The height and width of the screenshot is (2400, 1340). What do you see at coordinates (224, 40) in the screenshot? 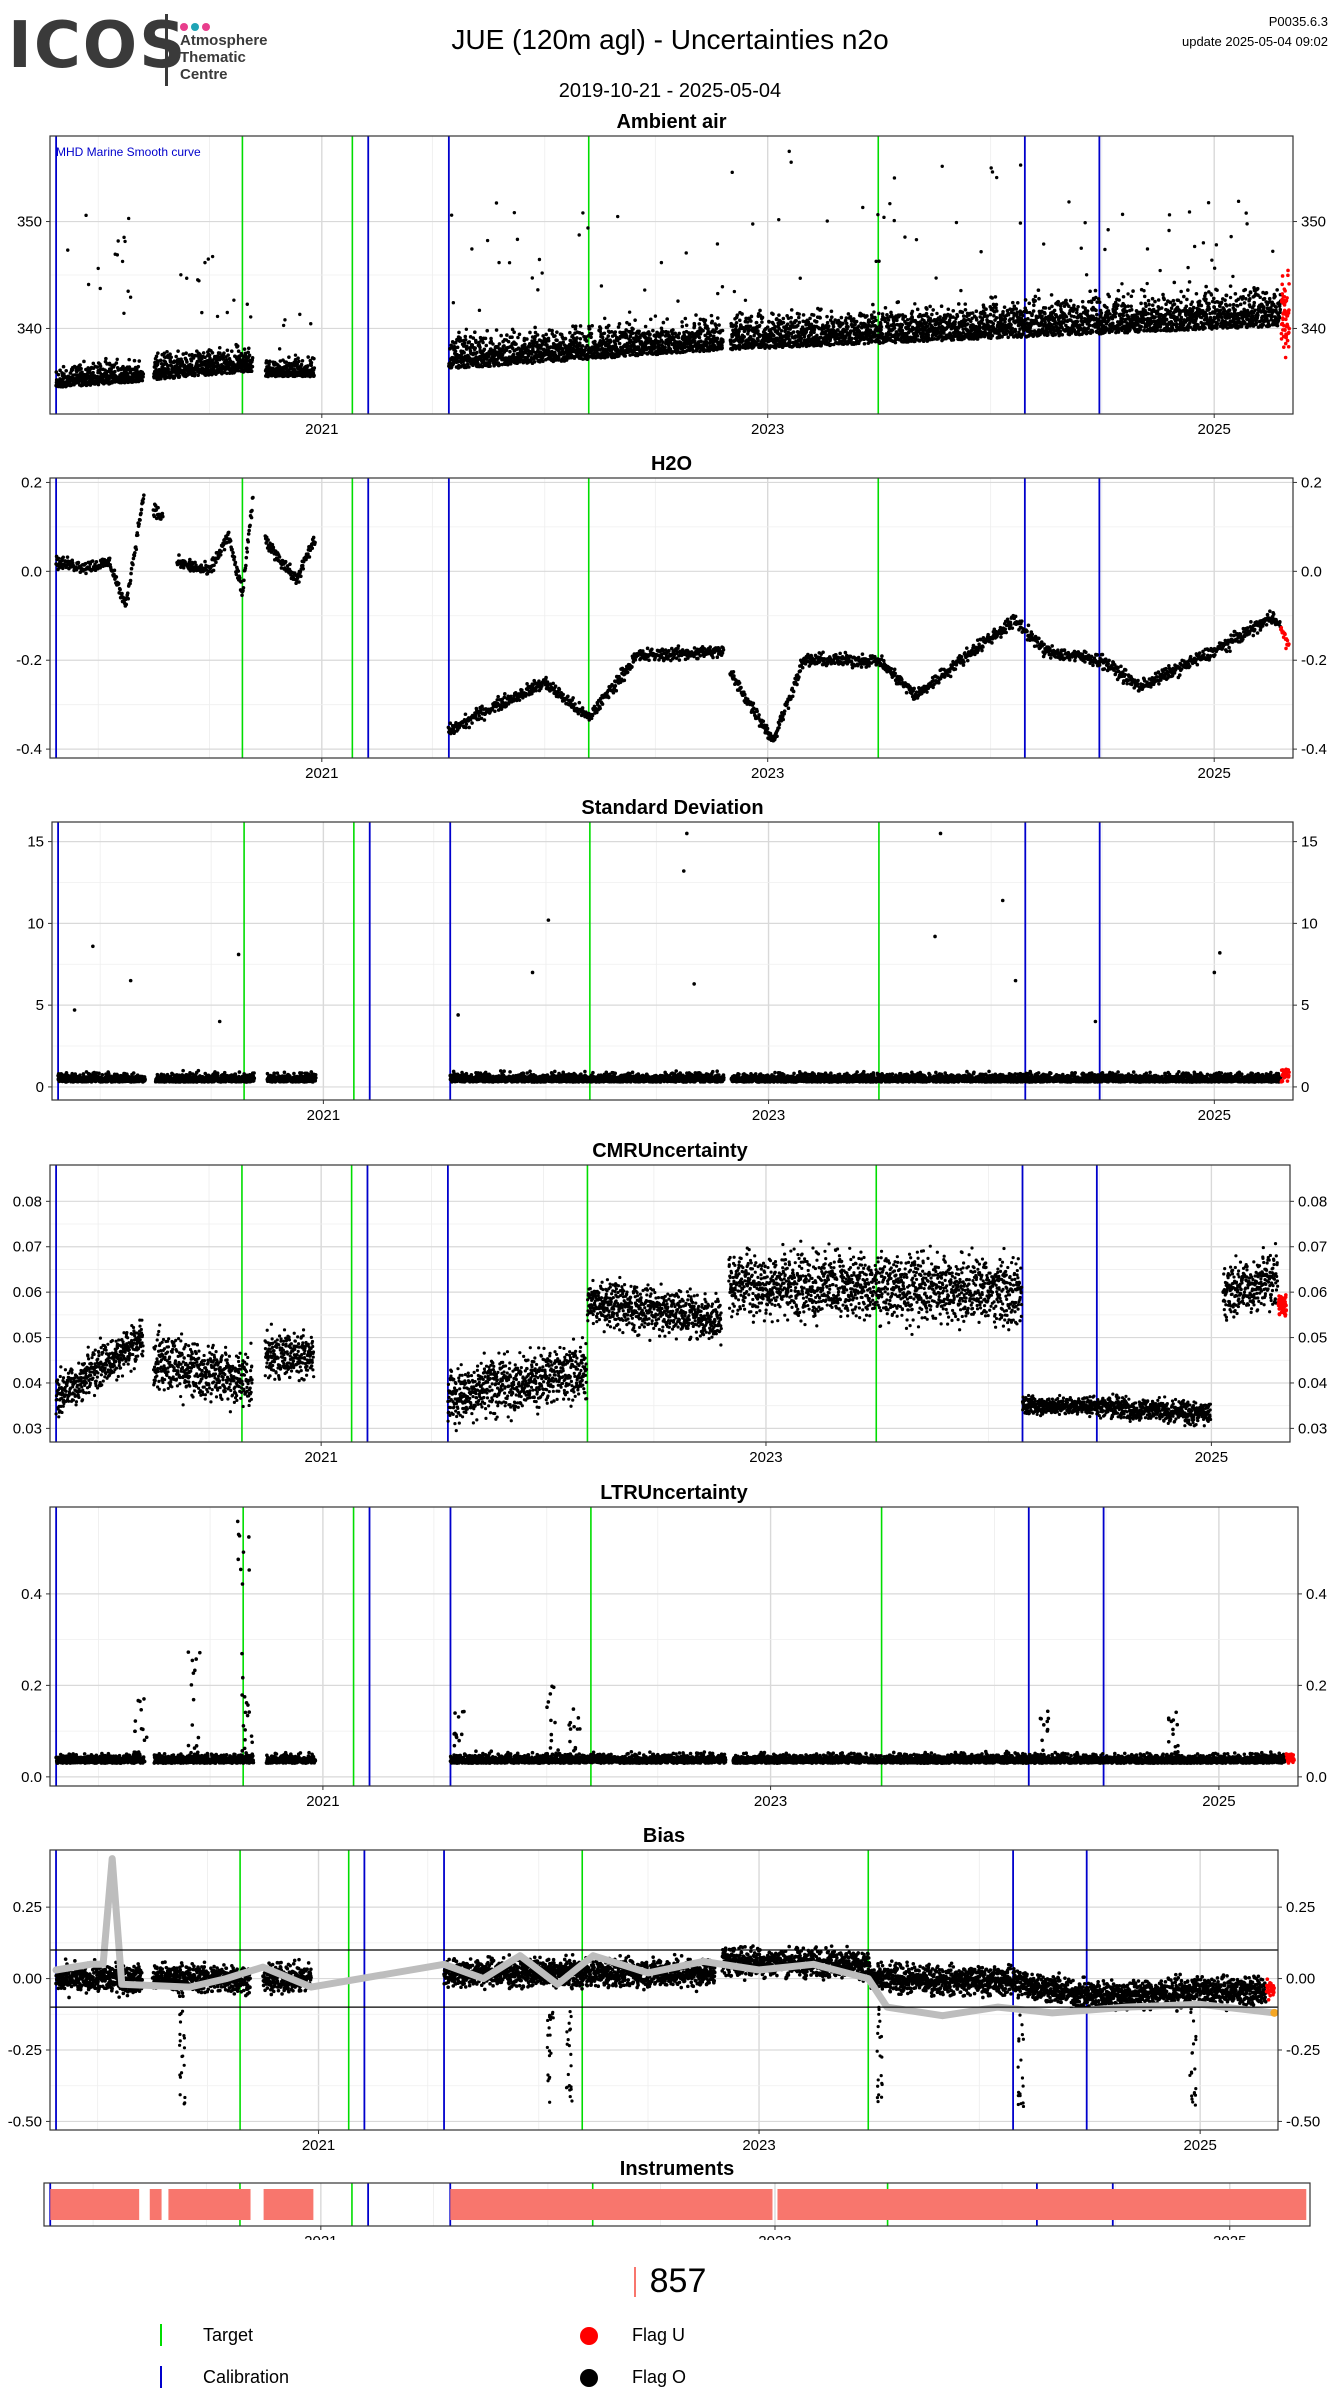
I see `logo-subtitle-line: Atmosphere` at bounding box center [224, 40].